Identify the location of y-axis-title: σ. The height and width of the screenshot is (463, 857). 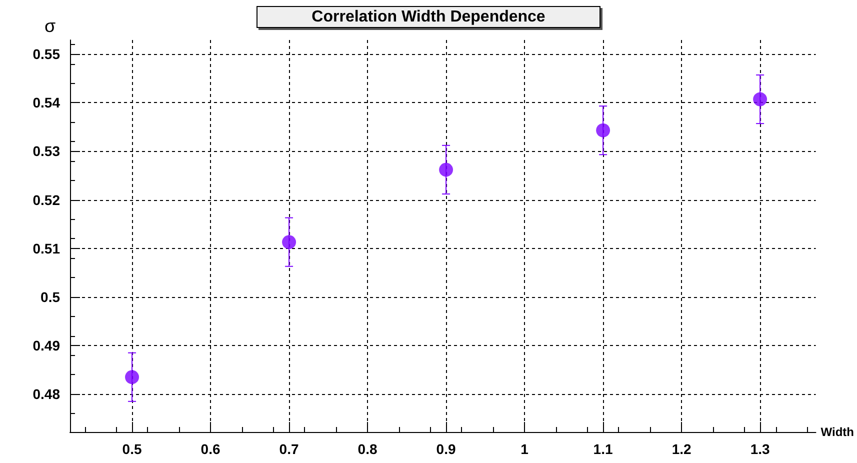
(50, 26).